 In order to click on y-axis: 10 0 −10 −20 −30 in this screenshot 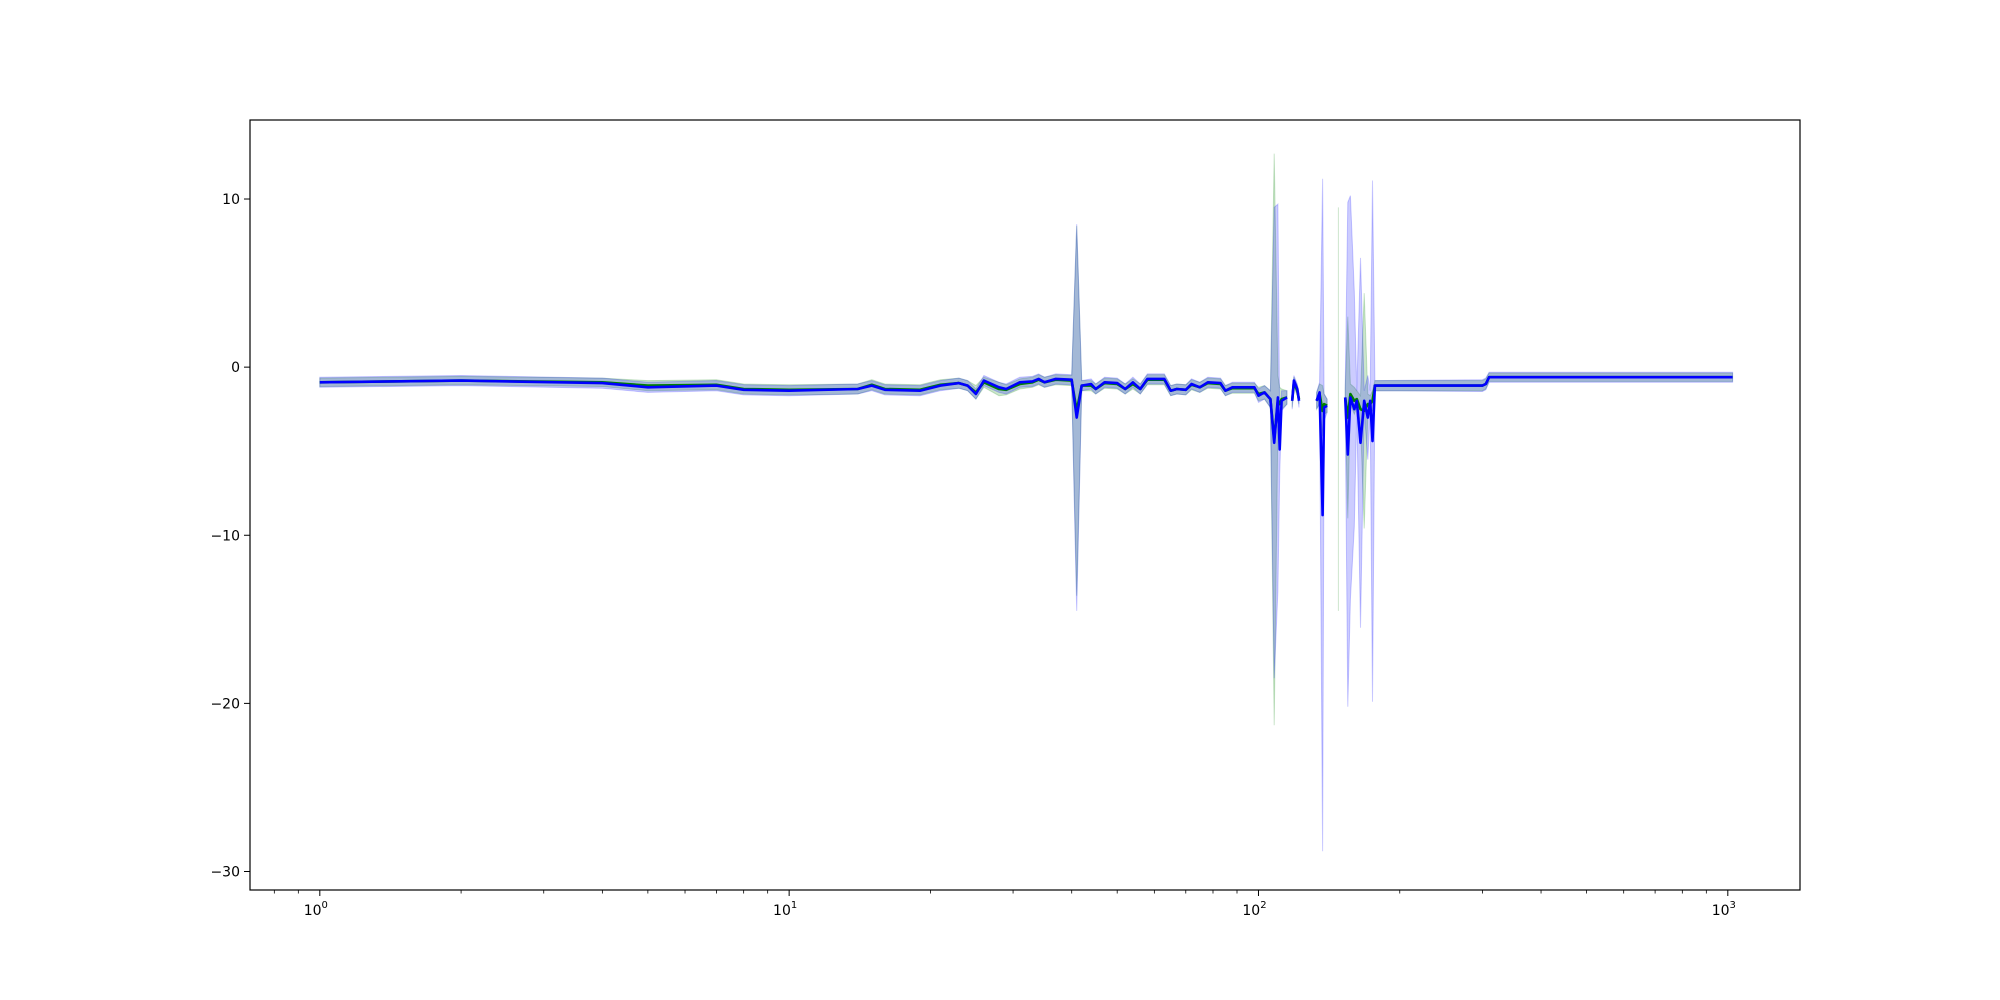, I will do `click(230, 536)`.